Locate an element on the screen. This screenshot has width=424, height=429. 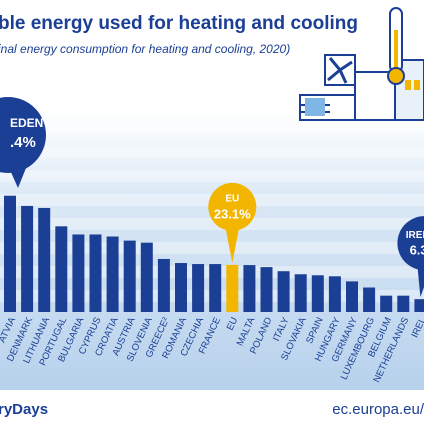
value-label: 6.3% is located at coordinates (417, 250).